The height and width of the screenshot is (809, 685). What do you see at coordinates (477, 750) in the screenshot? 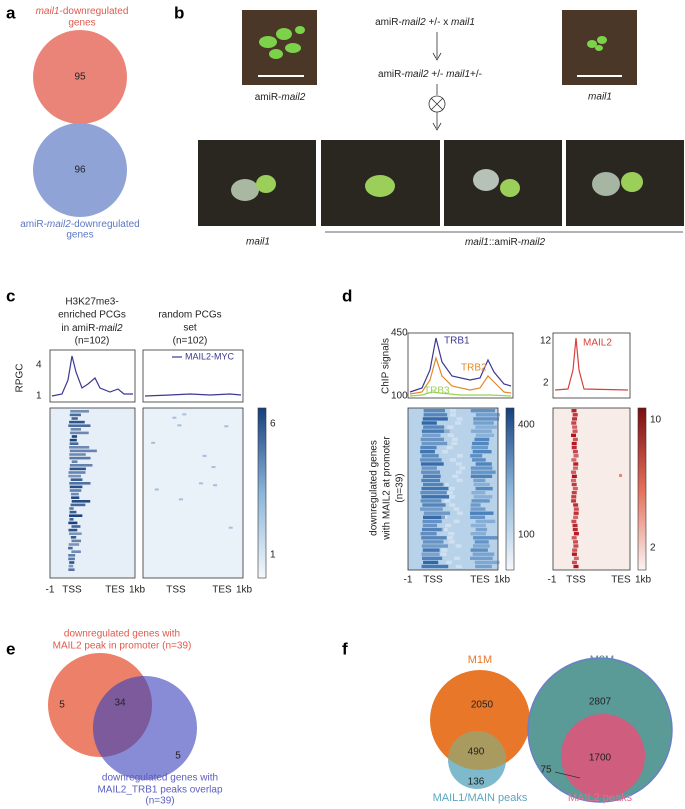
I see `venn-overlap` at bounding box center [477, 750].